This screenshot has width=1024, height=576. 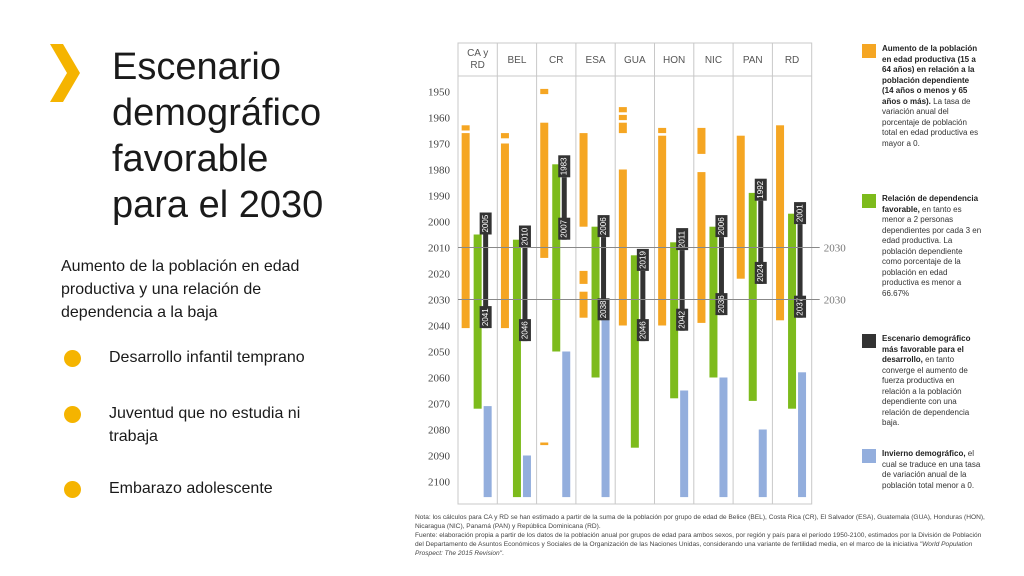 What do you see at coordinates (439, 483) in the screenshot?
I see `y-tick-label: 2100` at bounding box center [439, 483].